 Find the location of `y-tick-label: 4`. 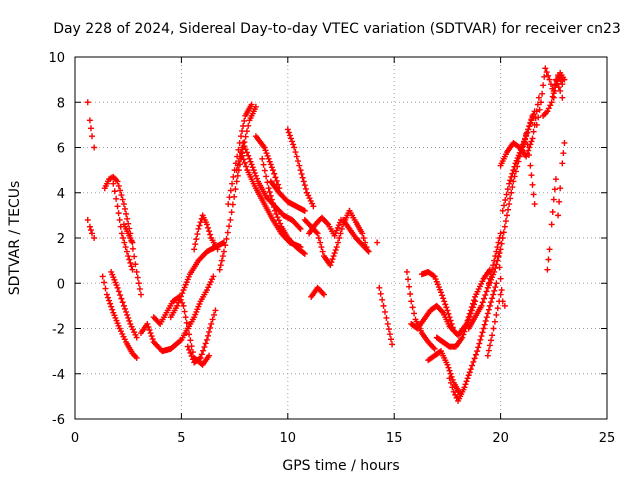

y-tick-label: 4 is located at coordinates (61, 194).